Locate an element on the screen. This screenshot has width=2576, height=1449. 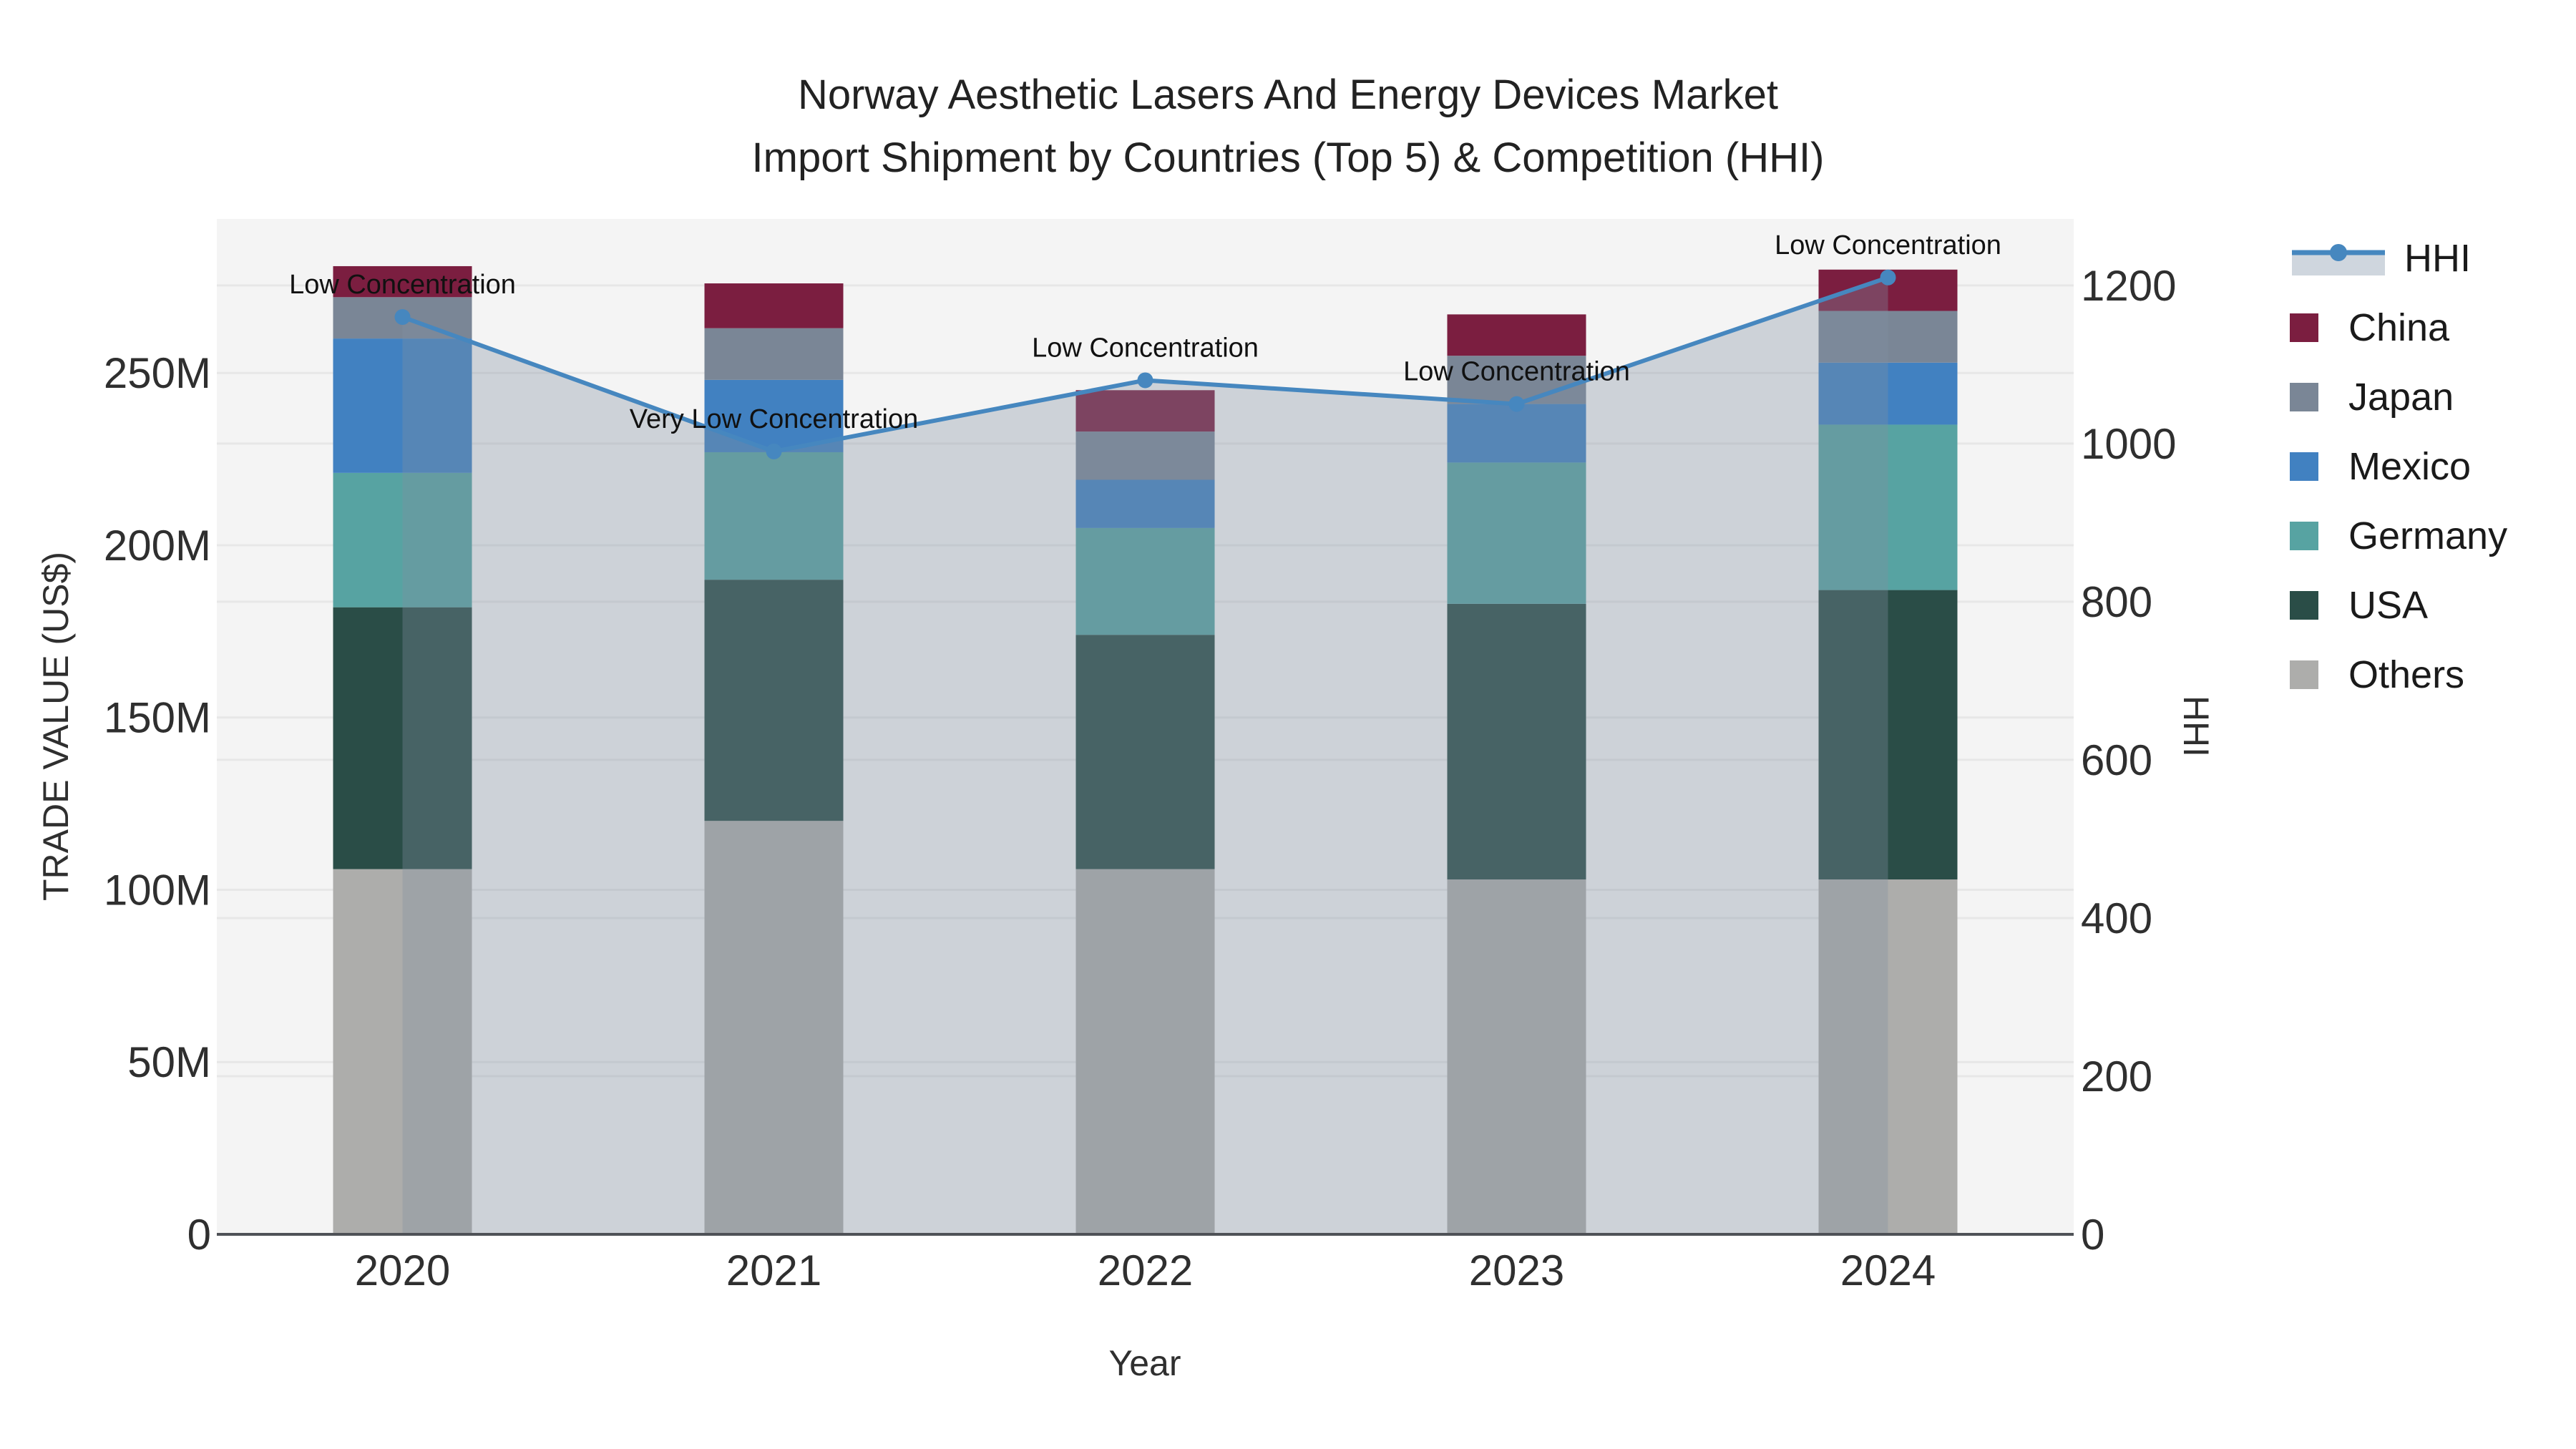
annotation-2022: Low Concentration is located at coordinates (1145, 348).